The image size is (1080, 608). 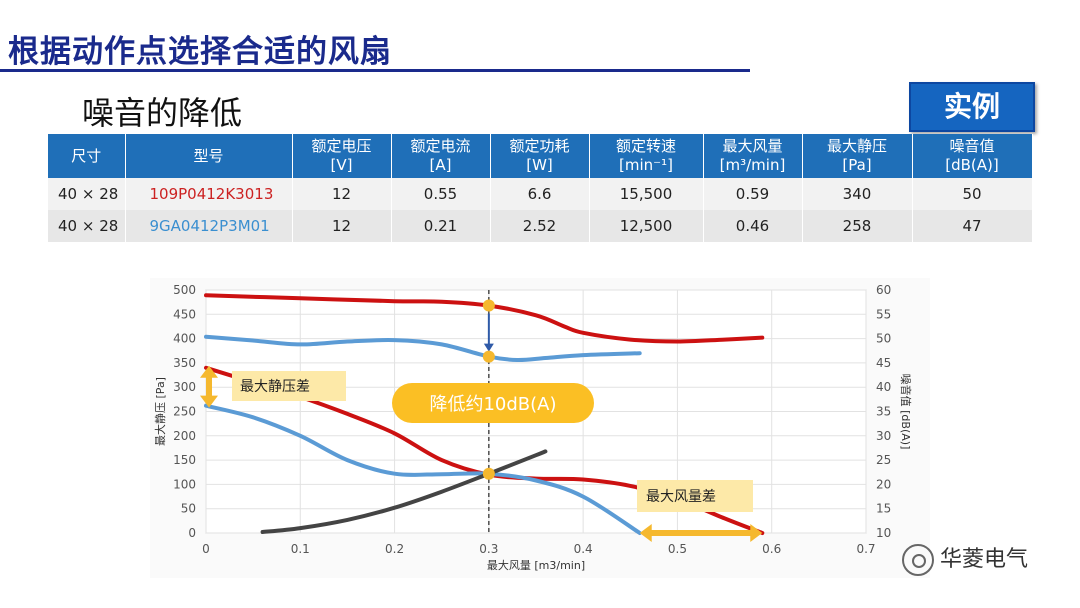 I want to click on column-header-unit: [min⁻¹], so click(x=646, y=165).